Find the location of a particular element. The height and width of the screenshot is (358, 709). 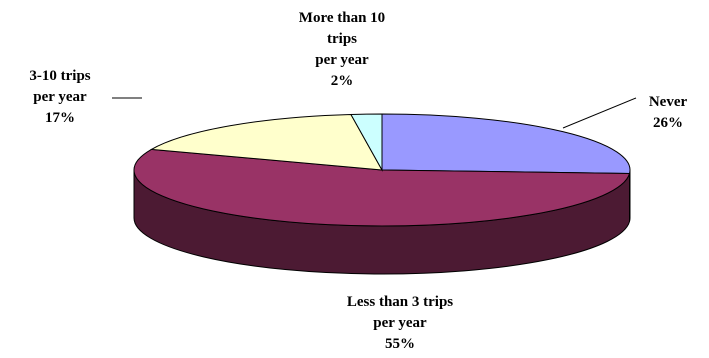

leader-lines is located at coordinates (374, 113).